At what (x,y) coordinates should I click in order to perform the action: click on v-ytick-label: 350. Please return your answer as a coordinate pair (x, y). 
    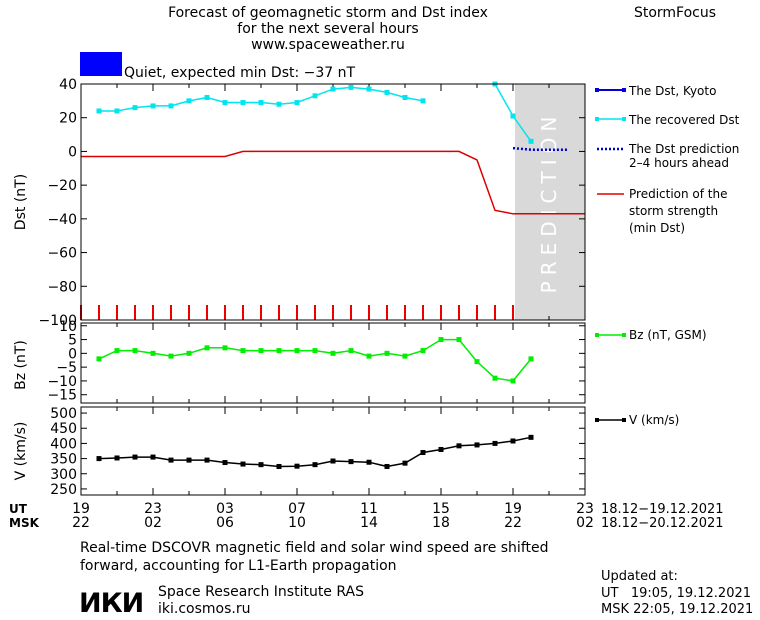
    Looking at the image, I should click on (63, 460).